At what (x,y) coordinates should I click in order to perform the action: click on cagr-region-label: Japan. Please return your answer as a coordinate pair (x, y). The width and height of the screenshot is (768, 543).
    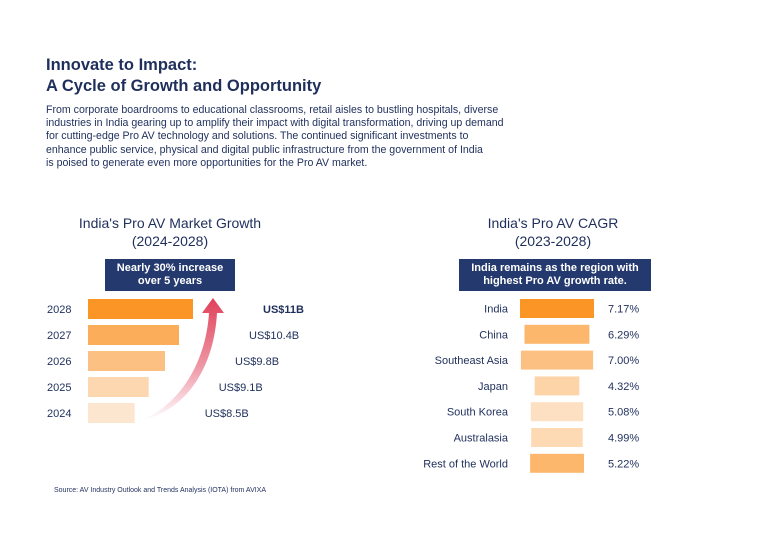
    Looking at the image, I should click on (493, 387).